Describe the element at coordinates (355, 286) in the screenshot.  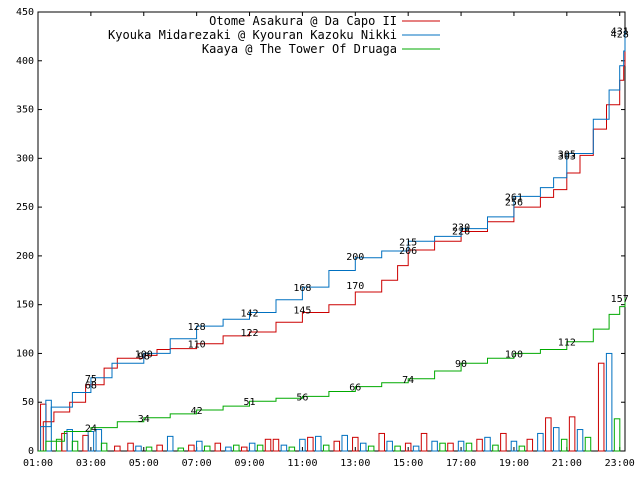
I see `data-label: 170` at that location.